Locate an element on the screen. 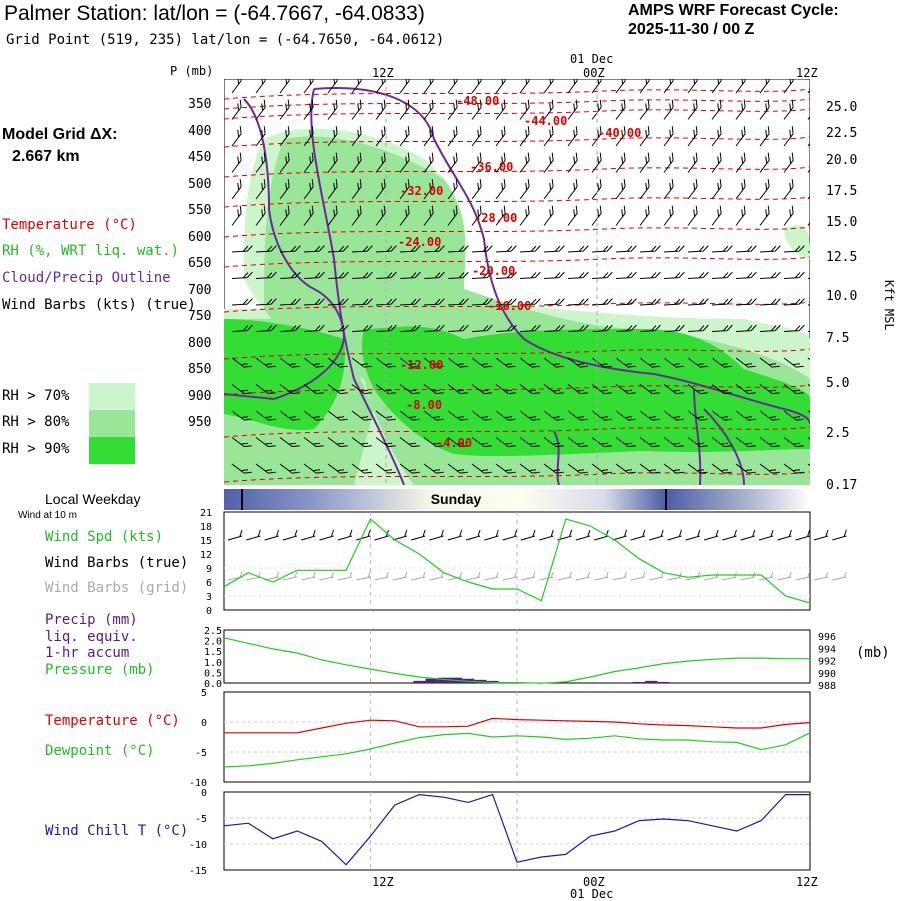 This screenshot has height=901, width=900. temperature-tick: 5 is located at coordinates (204, 693).